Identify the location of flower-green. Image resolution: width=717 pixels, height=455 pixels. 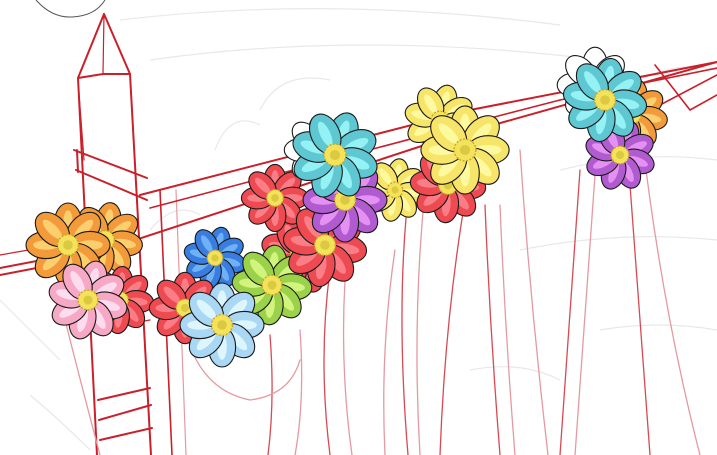
(272, 285).